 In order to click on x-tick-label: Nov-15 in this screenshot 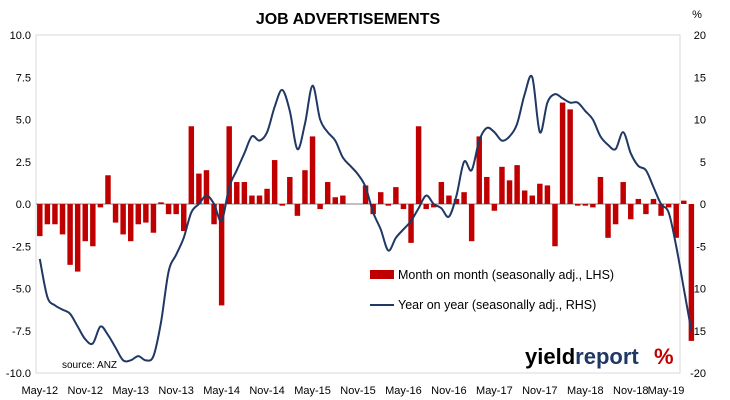, I will do `click(357, 391)`.